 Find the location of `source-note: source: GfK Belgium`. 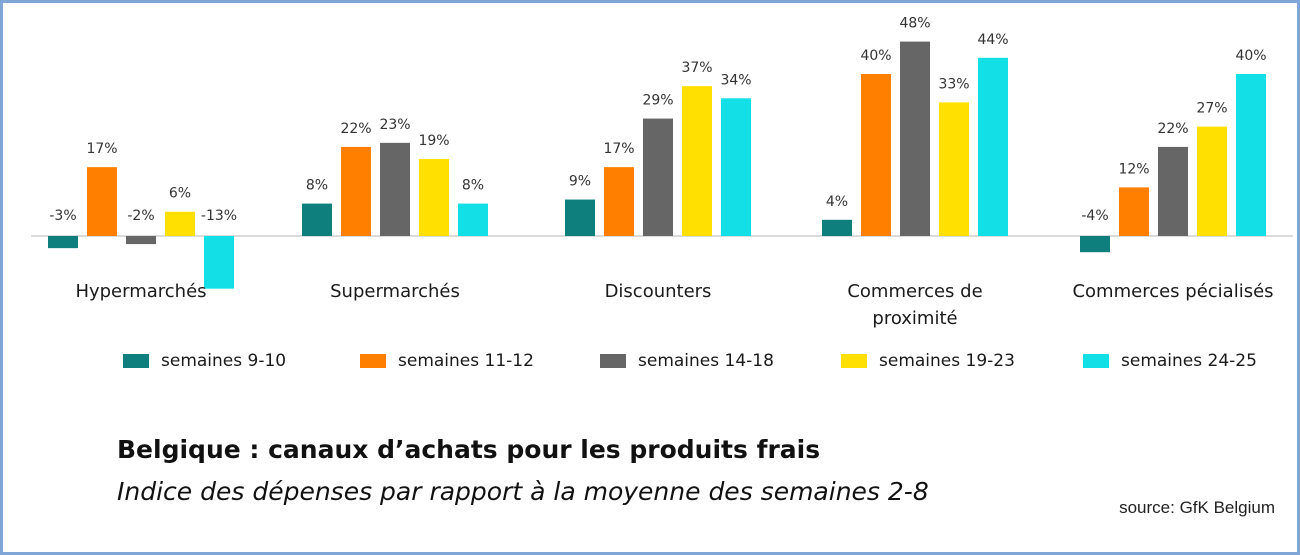

source-note: source: GfK Belgium is located at coordinates (1197, 507).